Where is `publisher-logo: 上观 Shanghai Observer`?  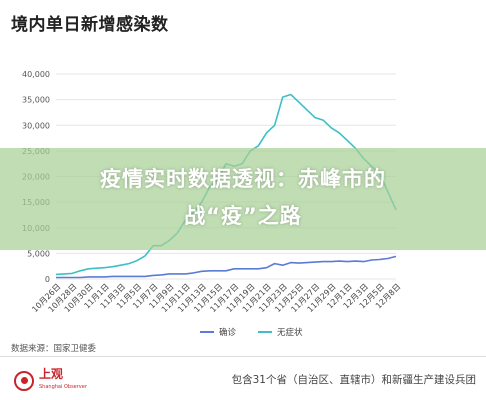 publisher-logo: 上观 Shanghai Observer is located at coordinates (50, 380).